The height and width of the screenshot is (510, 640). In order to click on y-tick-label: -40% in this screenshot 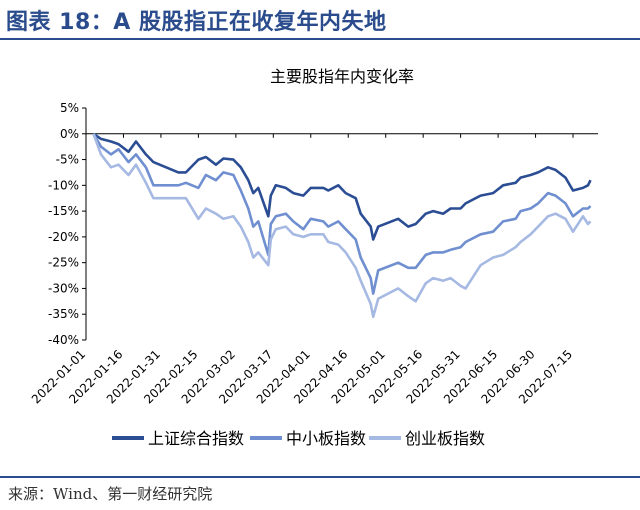, I will do `click(63, 340)`.